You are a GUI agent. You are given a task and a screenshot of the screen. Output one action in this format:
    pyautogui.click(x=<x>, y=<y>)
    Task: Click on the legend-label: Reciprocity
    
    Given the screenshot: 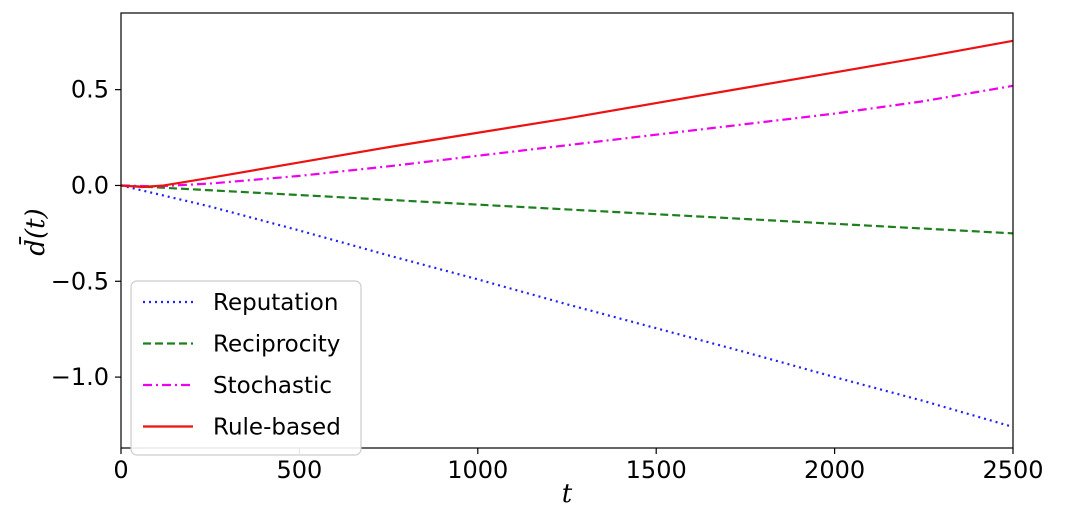 What is the action you would take?
    pyautogui.click(x=276, y=345)
    